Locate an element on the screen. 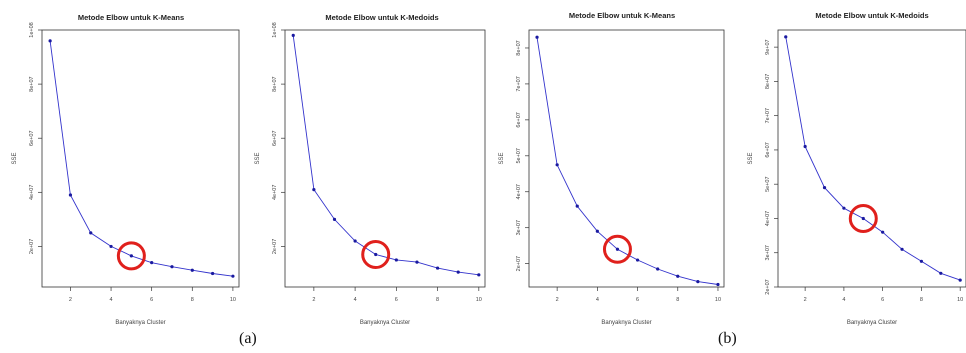 This screenshot has width=966, height=353. plot-frame is located at coordinates (626, 158).